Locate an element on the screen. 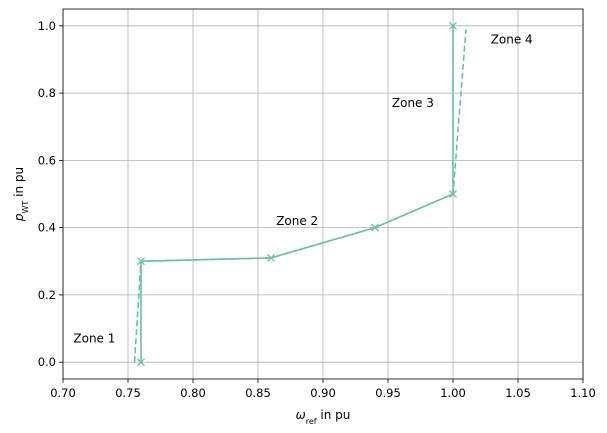 Image resolution: width=607 pixels, height=433 pixels. zone-label: Zone 3 is located at coordinates (413, 103).